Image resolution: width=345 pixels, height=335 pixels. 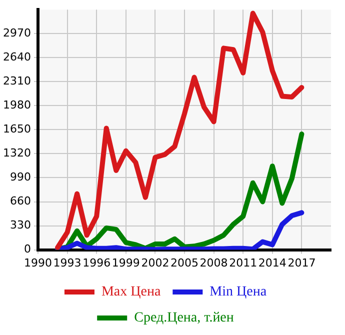 I want to click on x-tick-label: 2017, so click(x=302, y=263).